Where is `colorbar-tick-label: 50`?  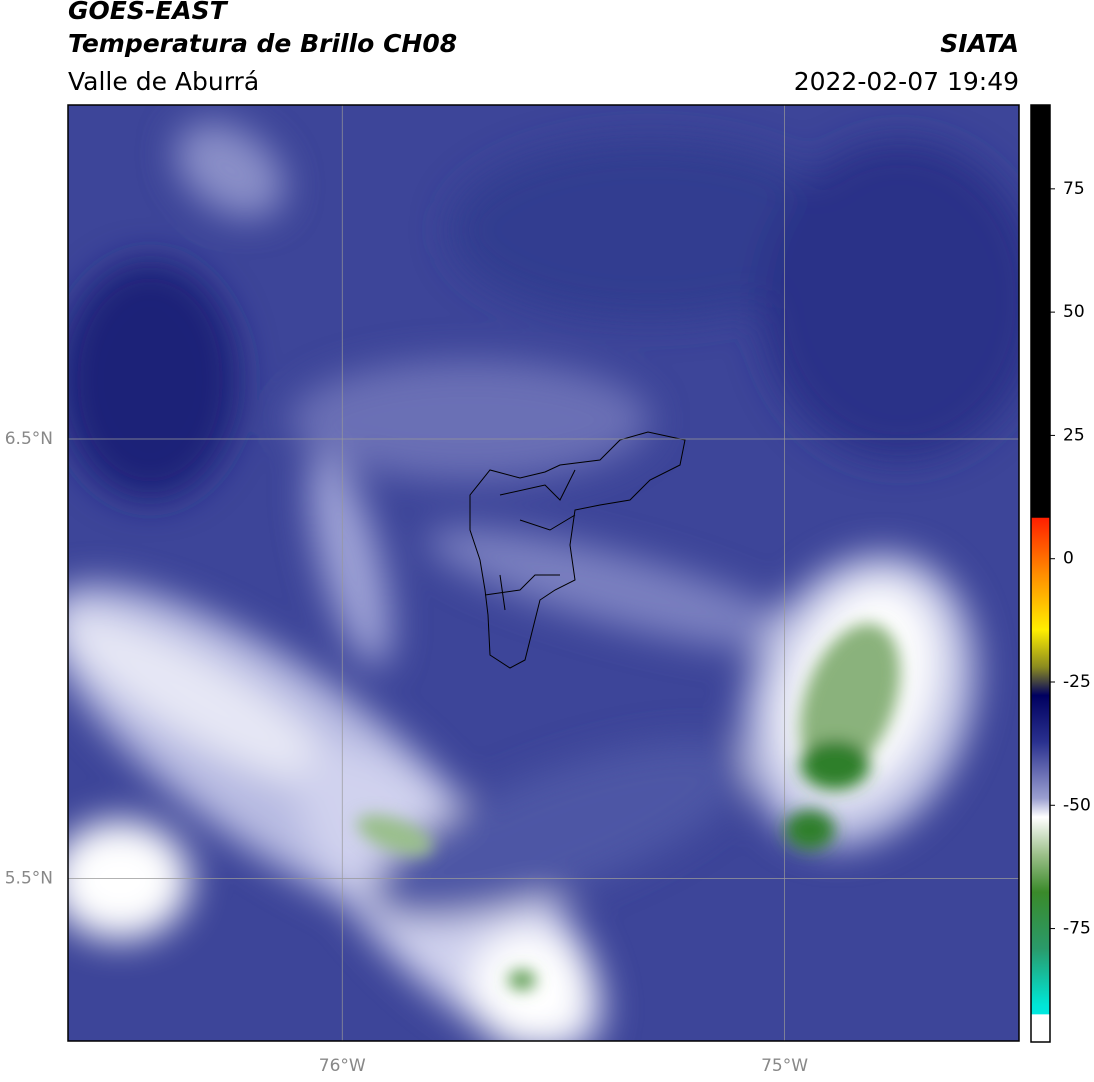
colorbar-tick-label: 50 is located at coordinates (1074, 312).